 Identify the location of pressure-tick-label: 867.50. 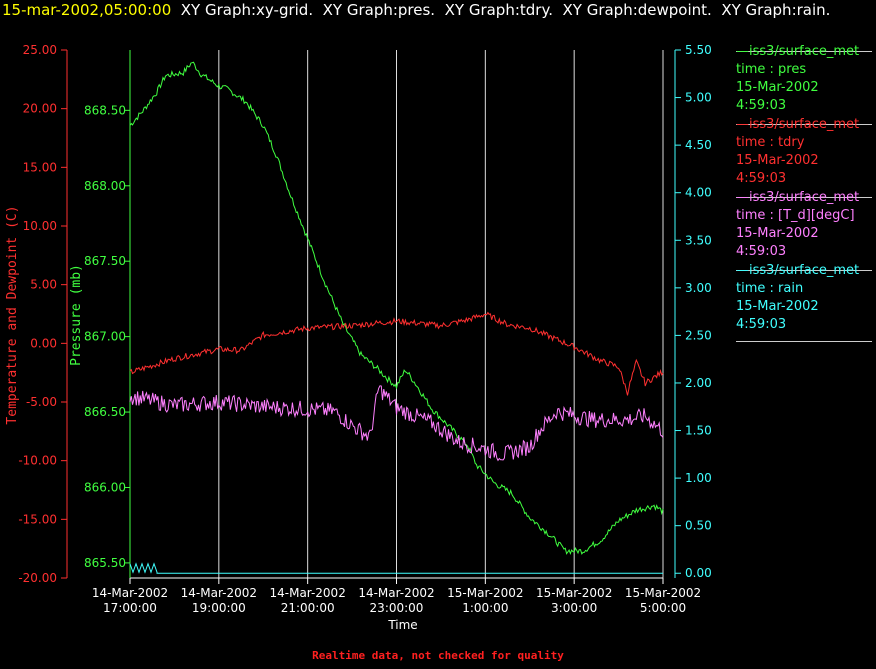
(105, 261).